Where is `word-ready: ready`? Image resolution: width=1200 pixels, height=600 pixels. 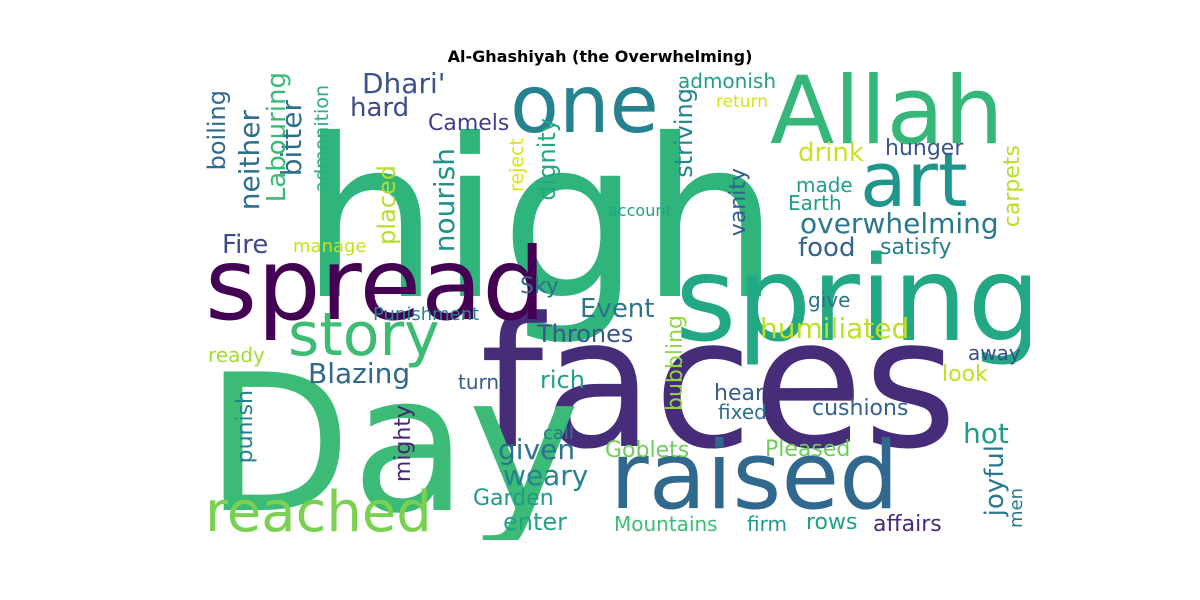
word-ready: ready is located at coordinates (236, 355).